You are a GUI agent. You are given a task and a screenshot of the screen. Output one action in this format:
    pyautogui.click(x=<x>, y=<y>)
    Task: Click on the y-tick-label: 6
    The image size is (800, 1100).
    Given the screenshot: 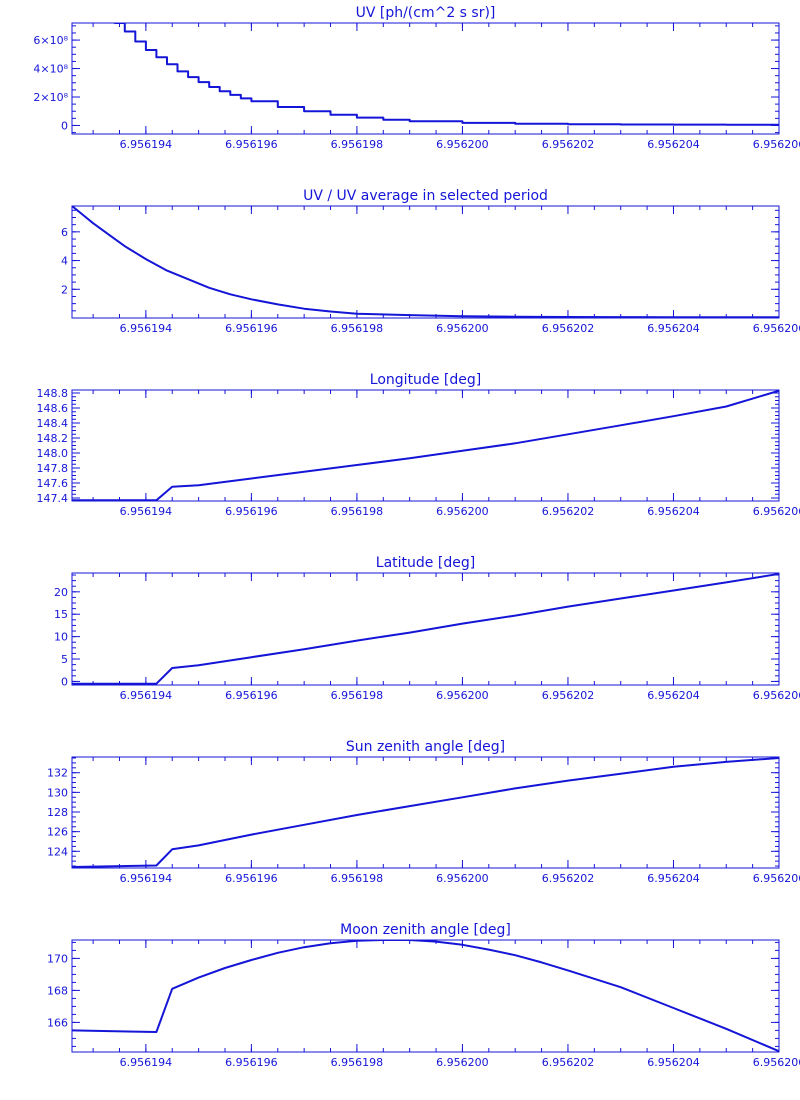 What is the action you would take?
    pyautogui.click(x=64, y=232)
    